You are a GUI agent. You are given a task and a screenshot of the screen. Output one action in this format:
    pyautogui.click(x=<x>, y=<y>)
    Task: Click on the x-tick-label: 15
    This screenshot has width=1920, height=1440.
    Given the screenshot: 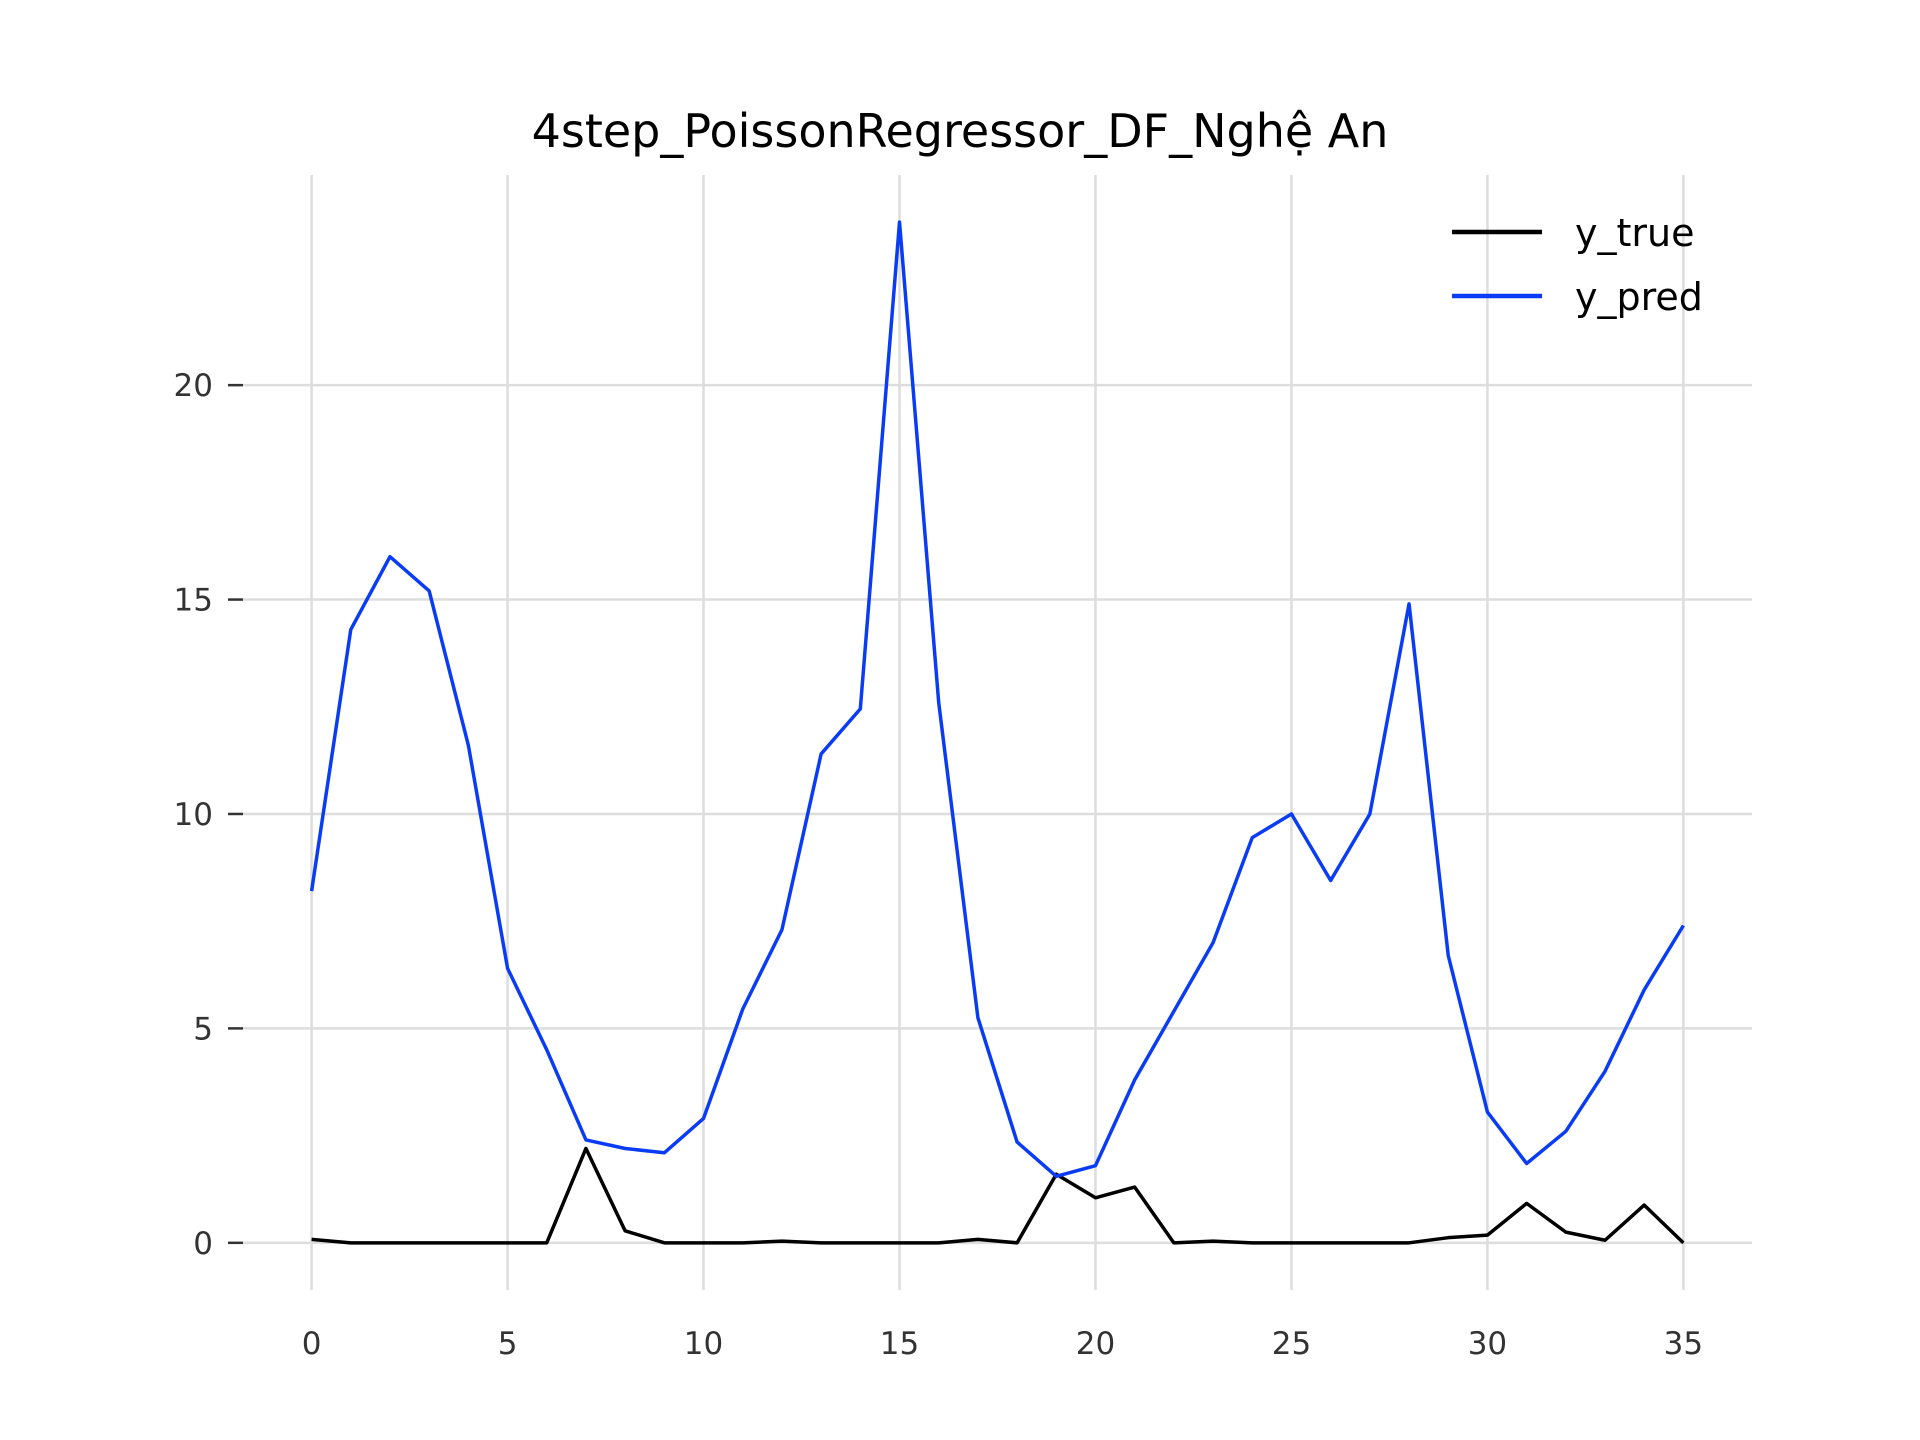 What is the action you would take?
    pyautogui.click(x=899, y=1344)
    